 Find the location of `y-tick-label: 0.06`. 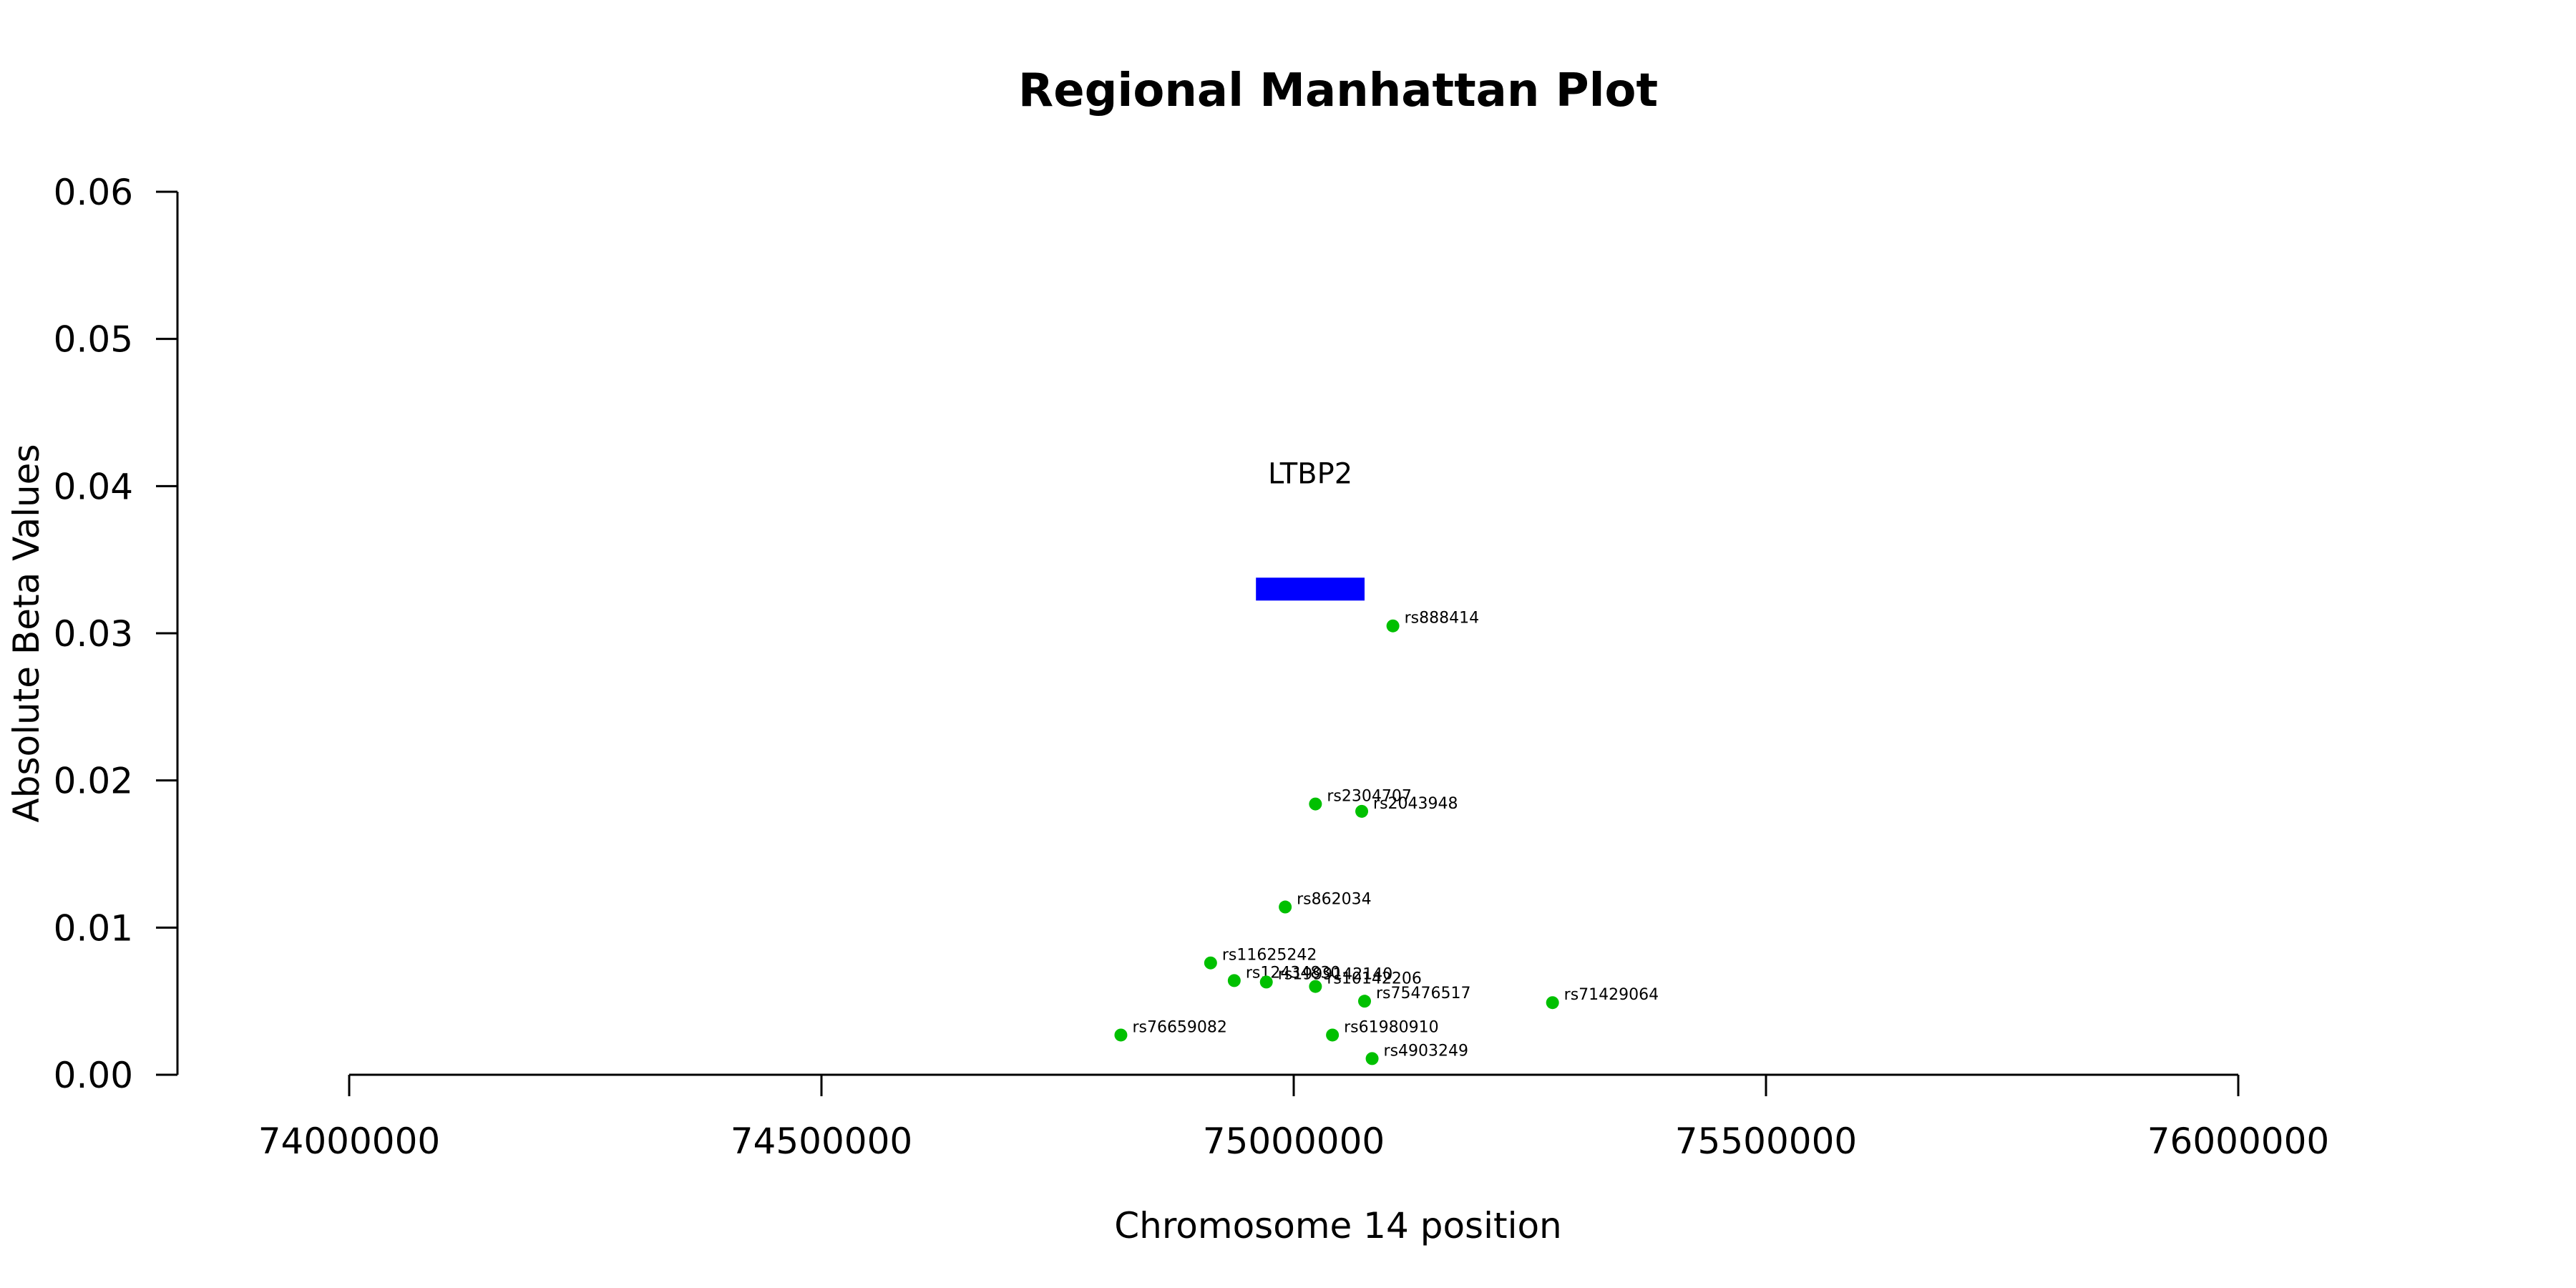

y-tick-label: 0.06 is located at coordinates (93, 192).